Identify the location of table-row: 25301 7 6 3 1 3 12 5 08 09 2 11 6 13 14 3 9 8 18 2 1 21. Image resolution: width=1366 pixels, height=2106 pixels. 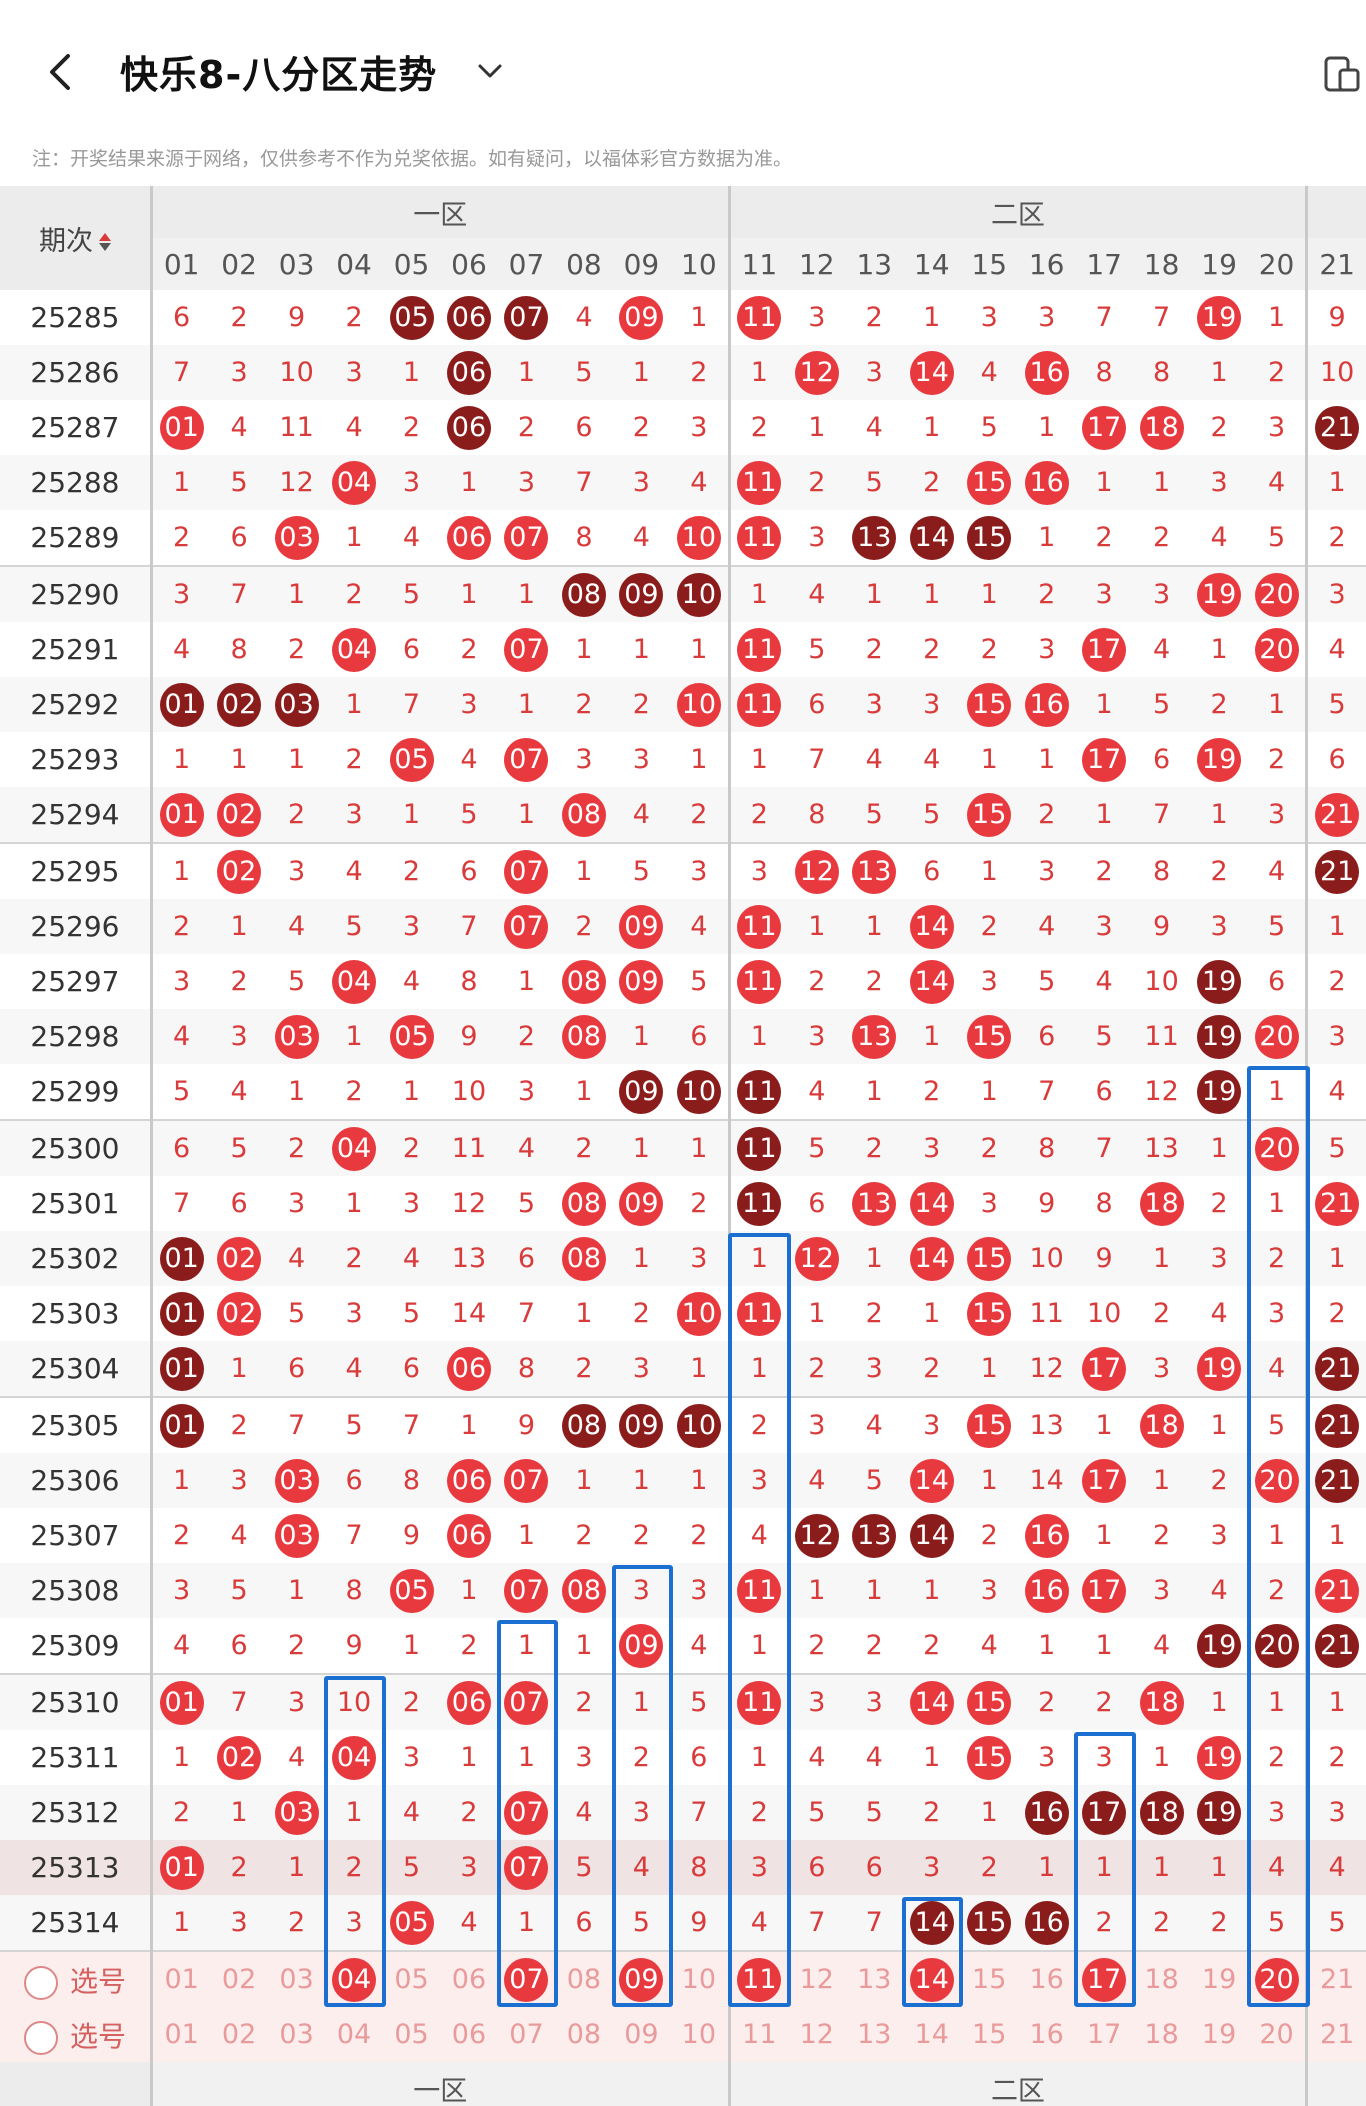
(683, 1203).